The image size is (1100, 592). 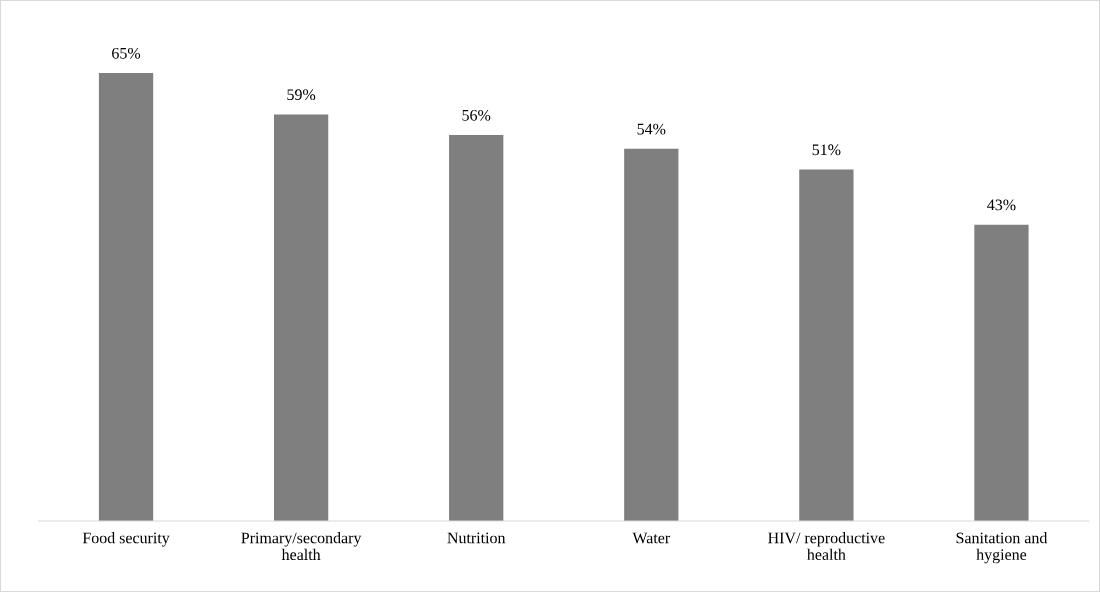 What do you see at coordinates (1002, 548) in the screenshot?
I see `x-tick-label: Sanitation and hygiene` at bounding box center [1002, 548].